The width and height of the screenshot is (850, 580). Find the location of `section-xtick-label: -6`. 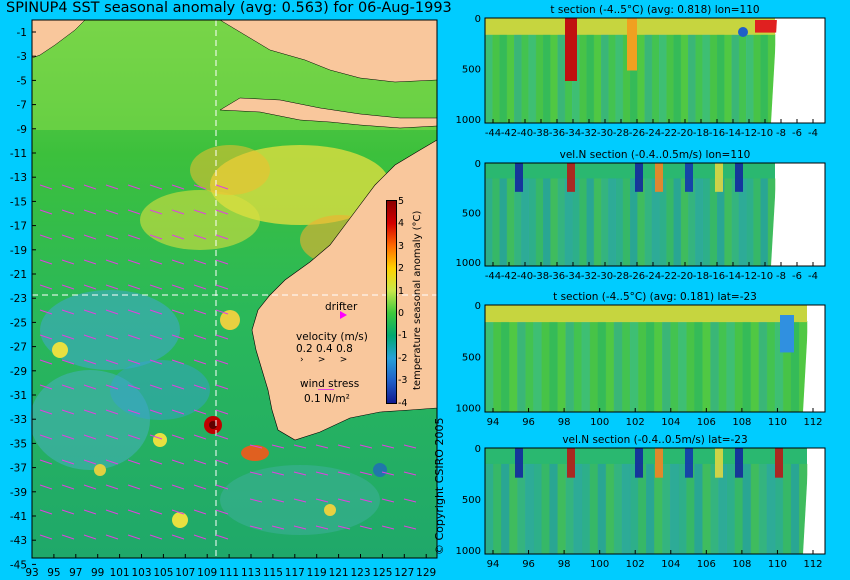

section-xtick-label: -6 is located at coordinates (797, 276).